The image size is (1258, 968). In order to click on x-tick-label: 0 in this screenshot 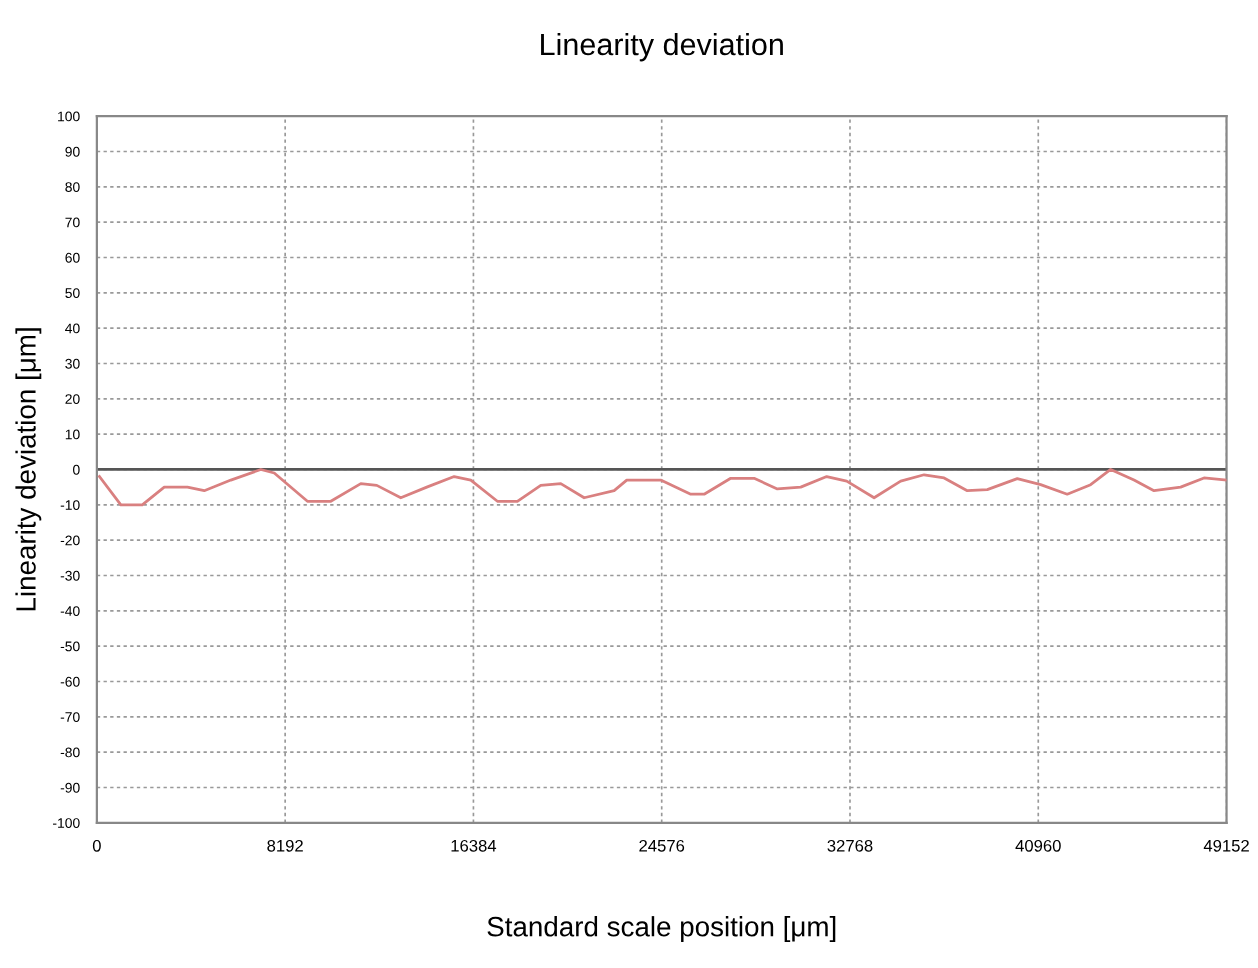, I will do `click(96, 845)`.